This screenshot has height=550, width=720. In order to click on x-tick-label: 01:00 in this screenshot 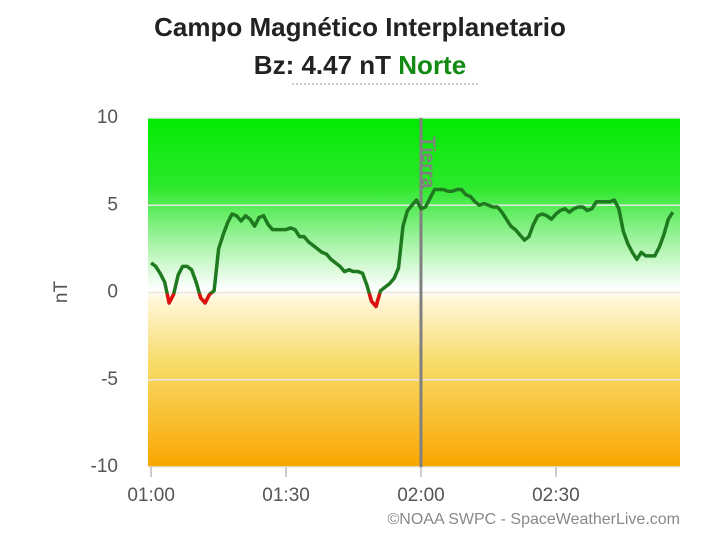, I will do `click(151, 495)`.